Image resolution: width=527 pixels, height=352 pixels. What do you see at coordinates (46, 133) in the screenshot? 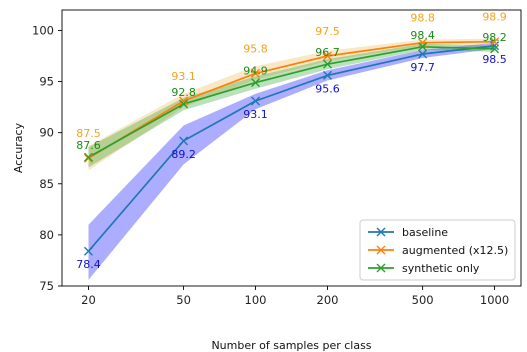
I see `y-tick-label: 90` at bounding box center [46, 133].